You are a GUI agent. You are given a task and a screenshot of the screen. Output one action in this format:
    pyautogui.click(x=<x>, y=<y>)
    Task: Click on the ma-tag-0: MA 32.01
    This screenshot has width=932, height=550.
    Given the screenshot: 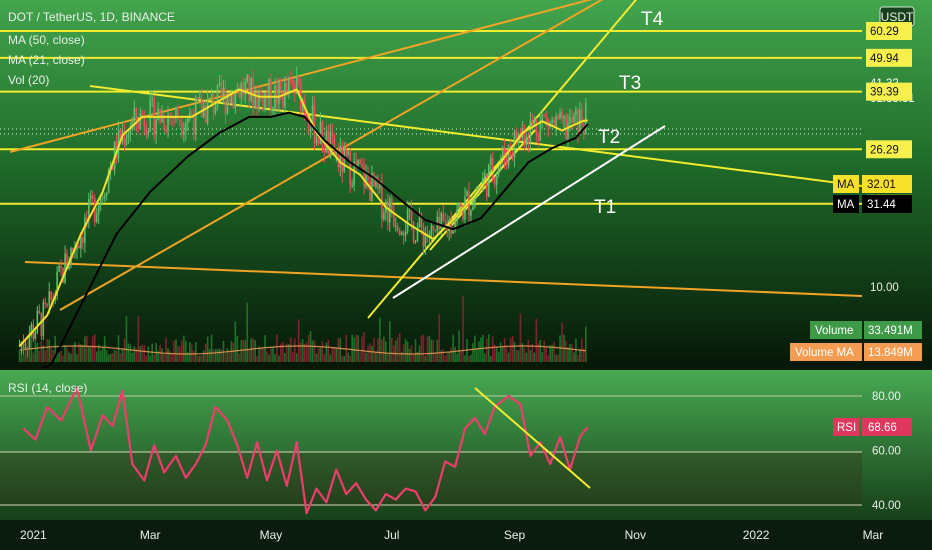 What is the action you would take?
    pyautogui.click(x=872, y=184)
    